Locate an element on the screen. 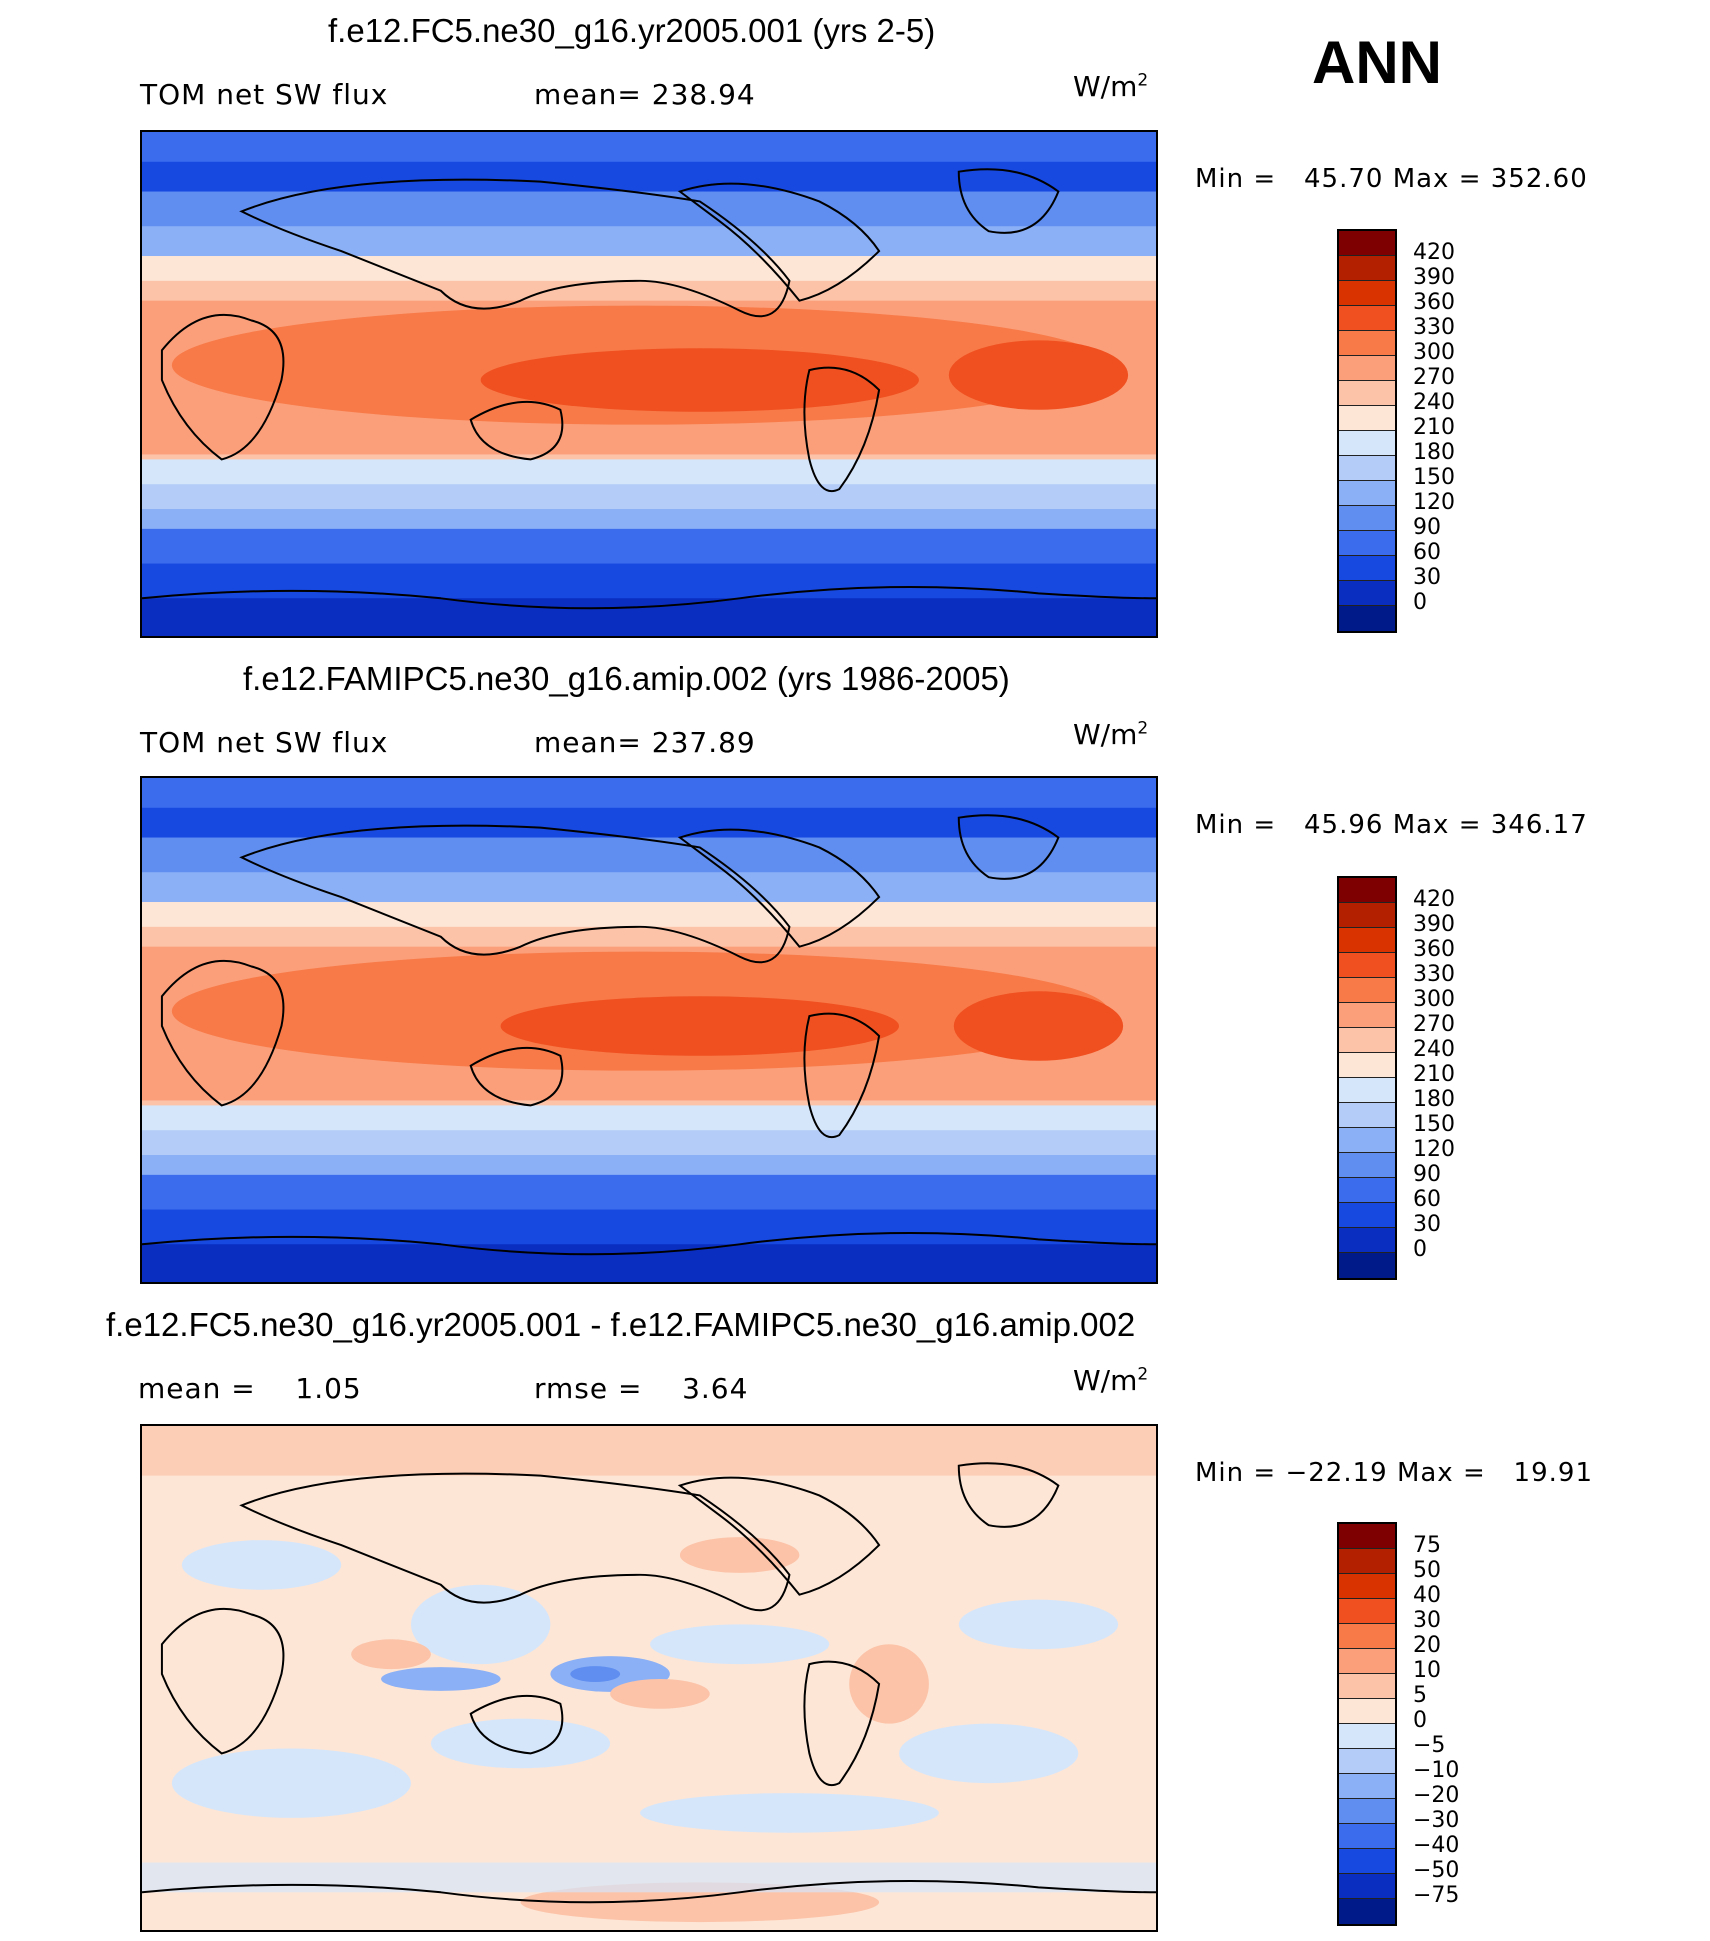 This screenshot has height=1941, width=1710. colorbar-tick-label: 5 is located at coordinates (1420, 1695).